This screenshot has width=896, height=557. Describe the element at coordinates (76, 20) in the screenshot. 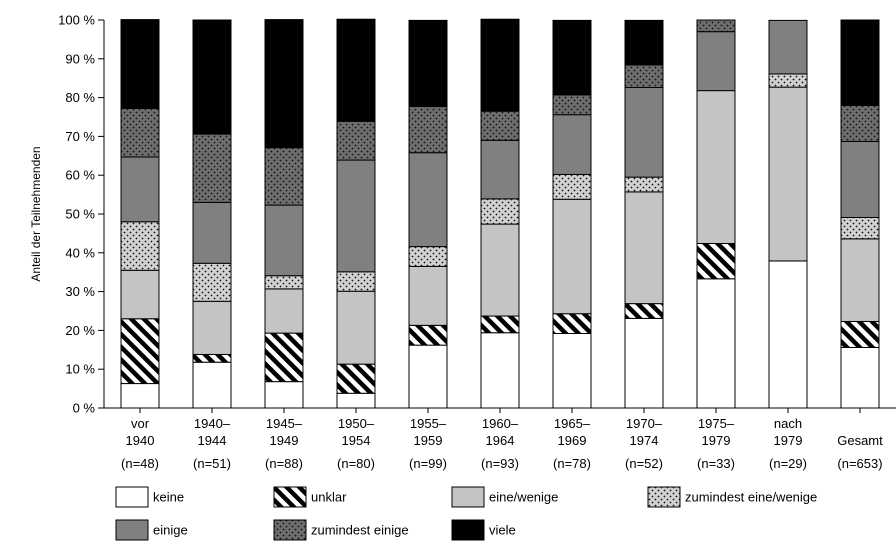

I see `y-tick-label: 100 %` at that location.